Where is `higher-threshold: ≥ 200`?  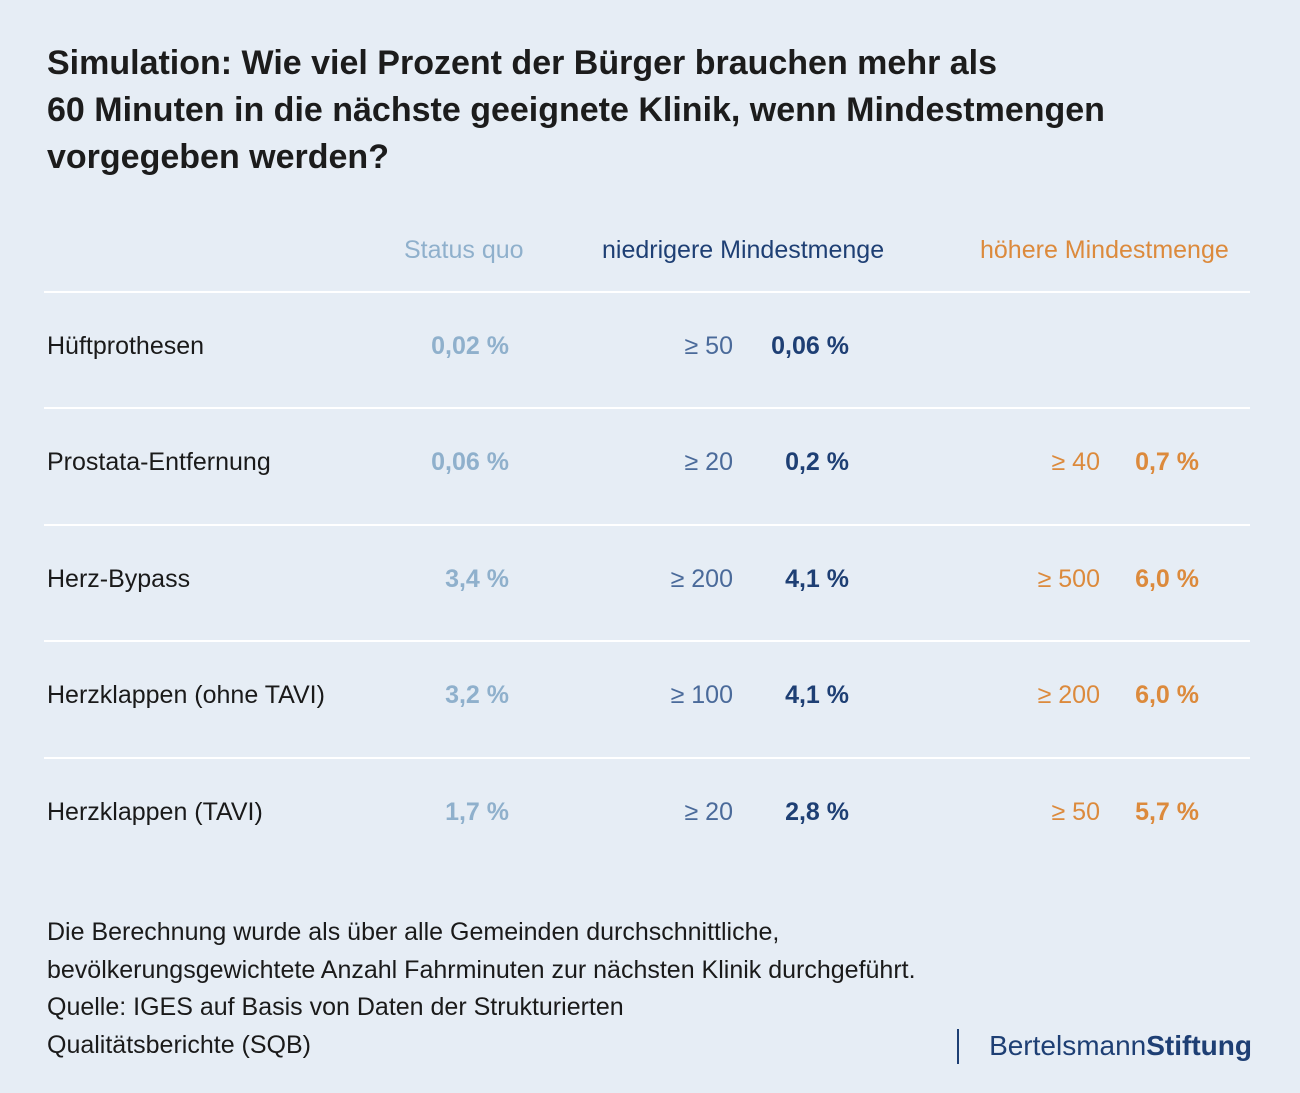
higher-threshold: ≥ 200 is located at coordinates (1068, 695).